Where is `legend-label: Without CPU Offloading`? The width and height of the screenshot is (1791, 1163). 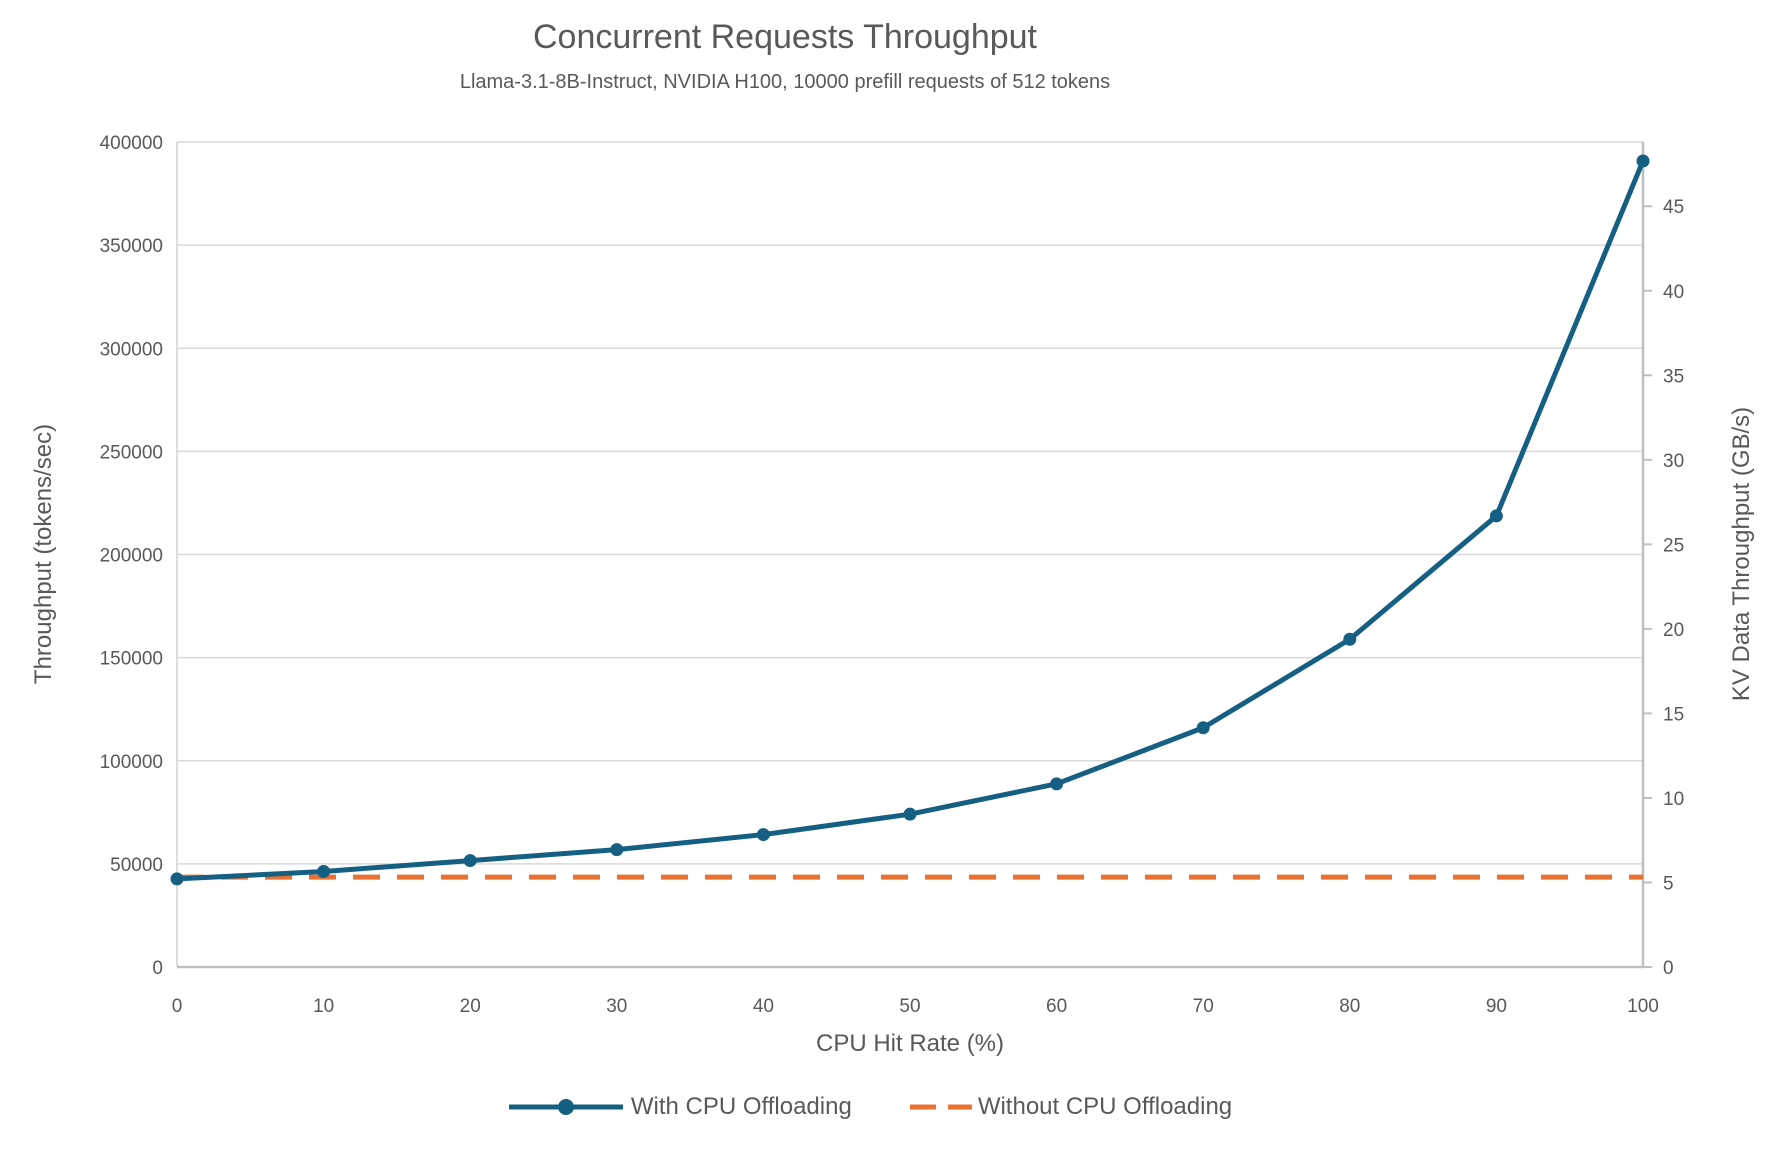
legend-label: Without CPU Offloading is located at coordinates (1105, 1106).